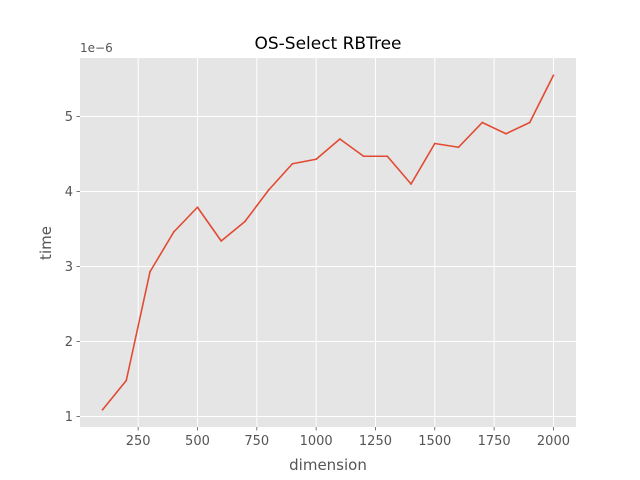 The image size is (640, 480). Describe the element at coordinates (553, 441) in the screenshot. I see `x-tick-label: 2000` at that location.